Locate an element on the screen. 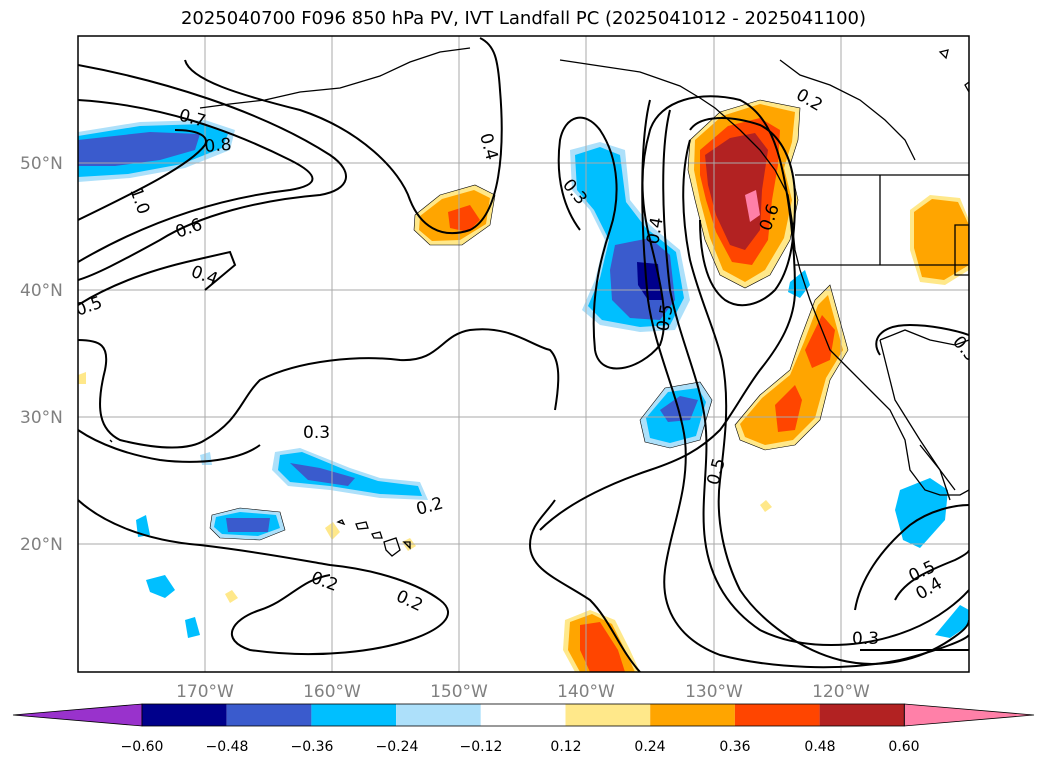 This screenshot has width=1047, height=765. colorbar-tick-label: 0.48 is located at coordinates (819, 747).